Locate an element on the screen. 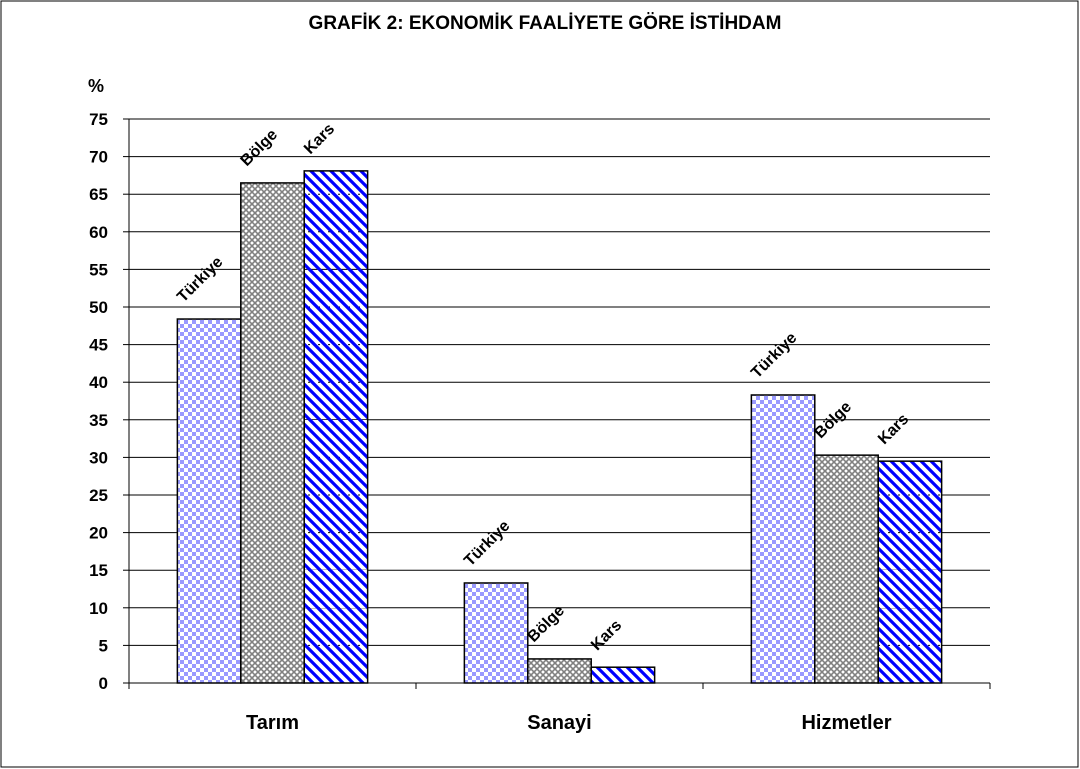  y-tick-label: 65 is located at coordinates (98, 194).